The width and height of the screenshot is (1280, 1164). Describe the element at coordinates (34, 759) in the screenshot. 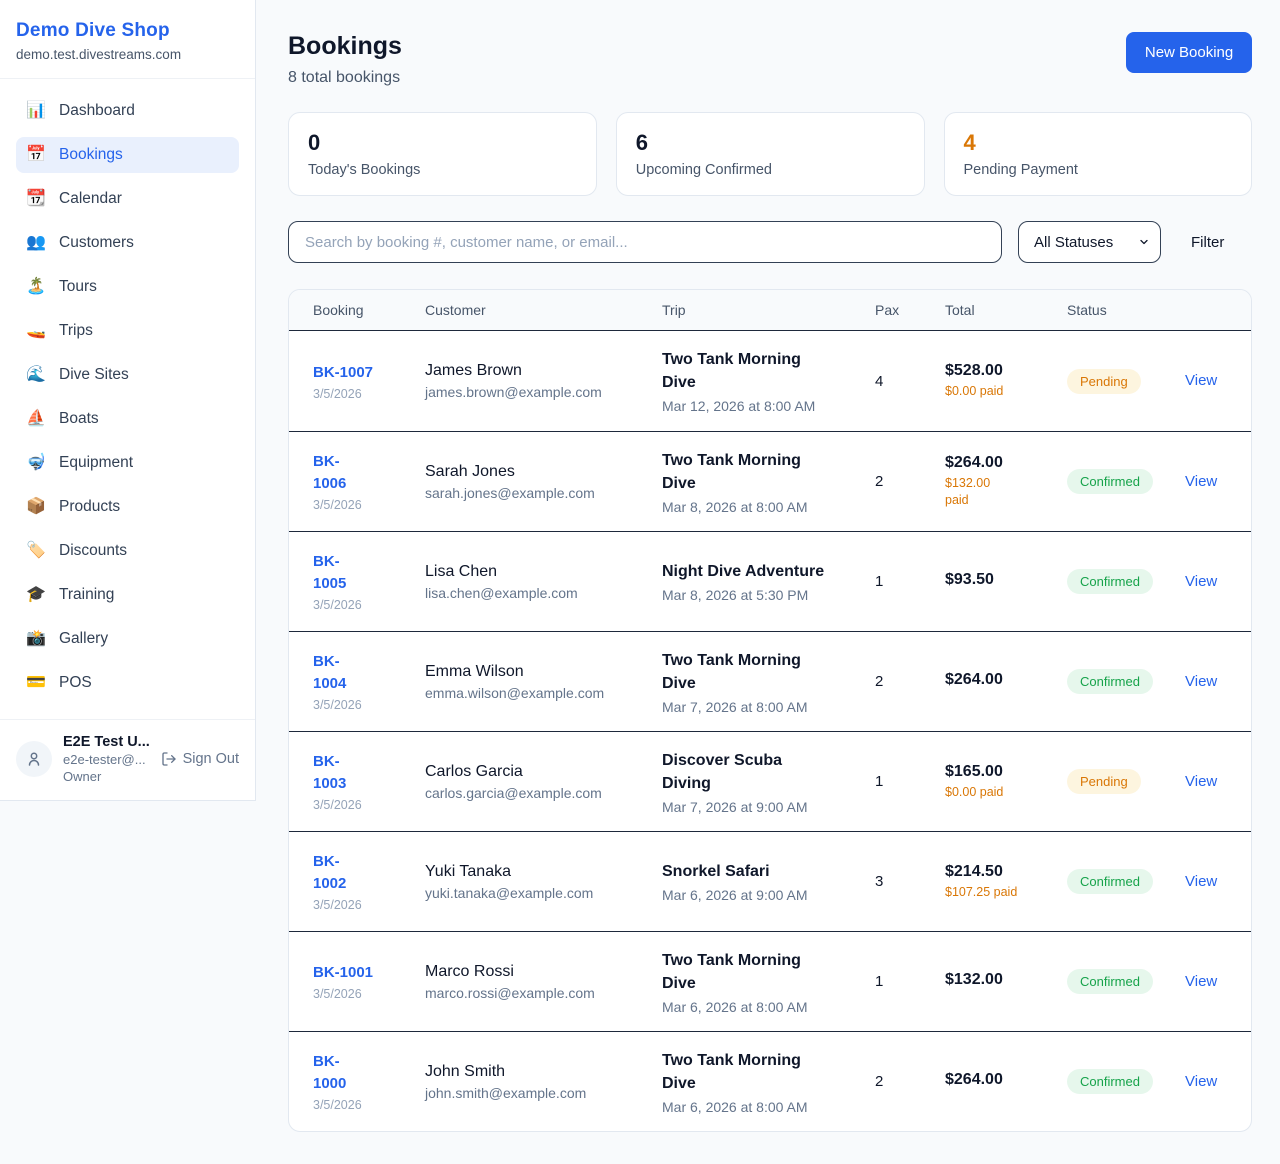

I see `person-icon` at that location.